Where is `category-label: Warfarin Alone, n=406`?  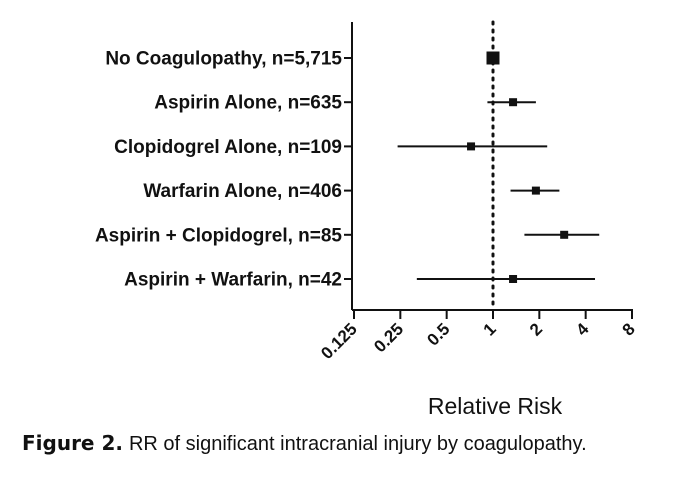
category-label: Warfarin Alone, n=406 is located at coordinates (242, 191).